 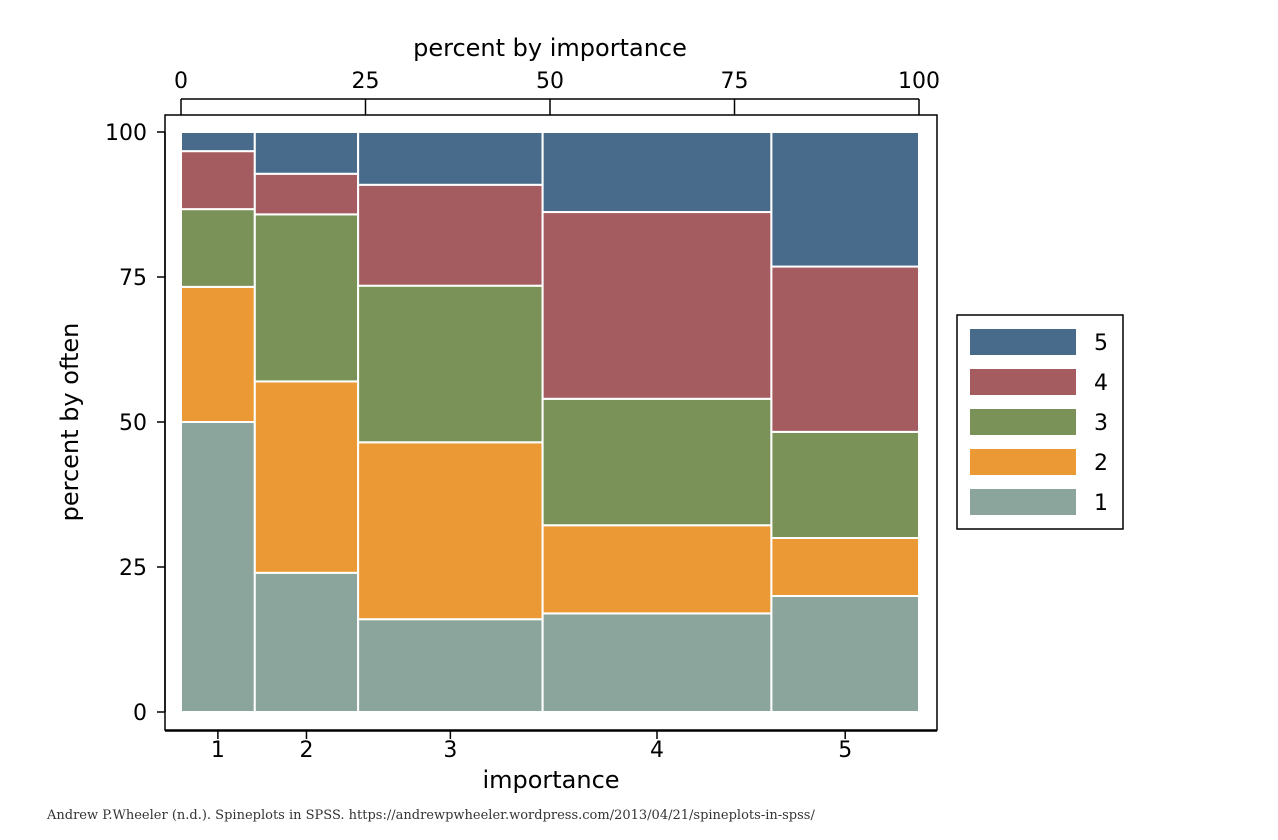 What do you see at coordinates (1101, 383) in the screenshot?
I see `legend-label-4: 4` at bounding box center [1101, 383].